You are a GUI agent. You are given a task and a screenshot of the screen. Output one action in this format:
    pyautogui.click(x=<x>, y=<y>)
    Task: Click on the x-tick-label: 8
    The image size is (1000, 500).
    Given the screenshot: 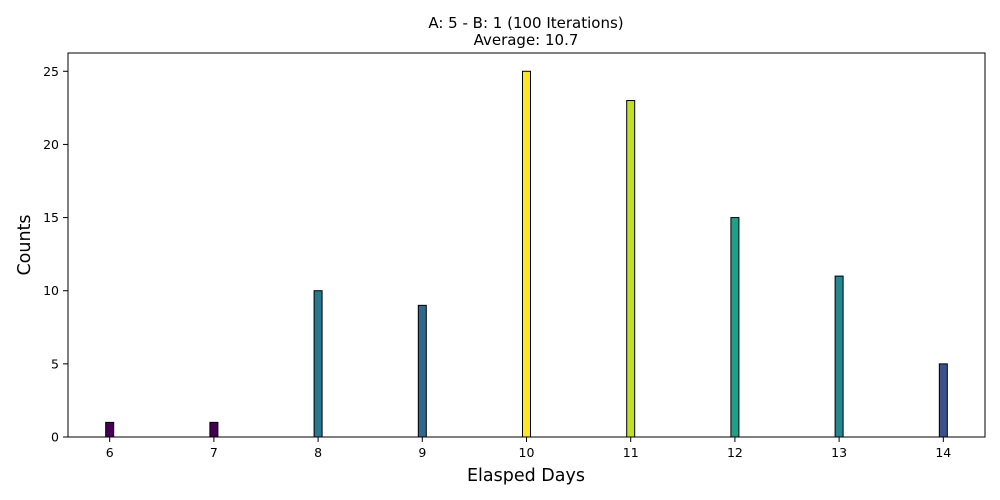 What is the action you would take?
    pyautogui.click(x=318, y=452)
    